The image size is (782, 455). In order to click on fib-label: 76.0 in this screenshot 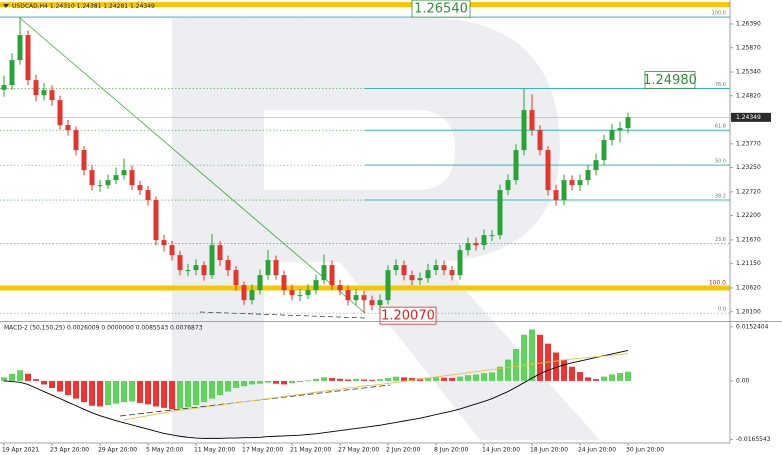, I will do `click(720, 85)`.